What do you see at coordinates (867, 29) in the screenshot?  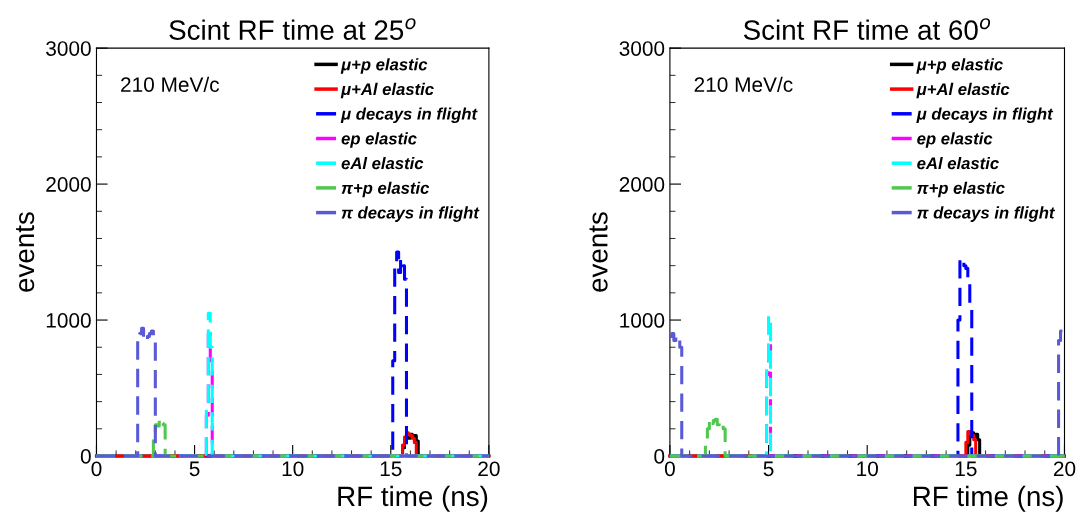 I see `chart-title: Scint RF time at 60$^{o}$` at bounding box center [867, 29].